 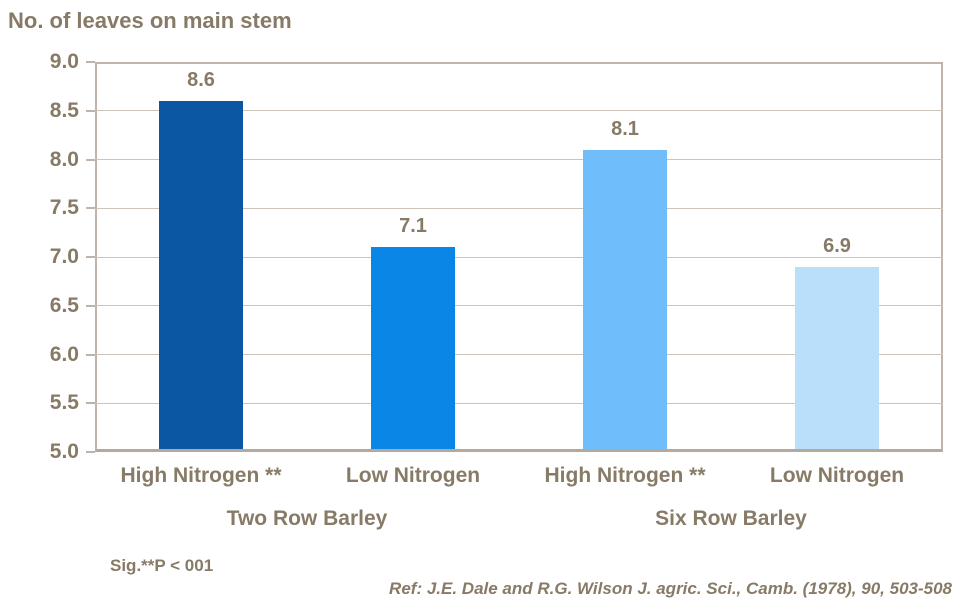 I want to click on significance-note: Sig.**P < 001, so click(x=162, y=565).